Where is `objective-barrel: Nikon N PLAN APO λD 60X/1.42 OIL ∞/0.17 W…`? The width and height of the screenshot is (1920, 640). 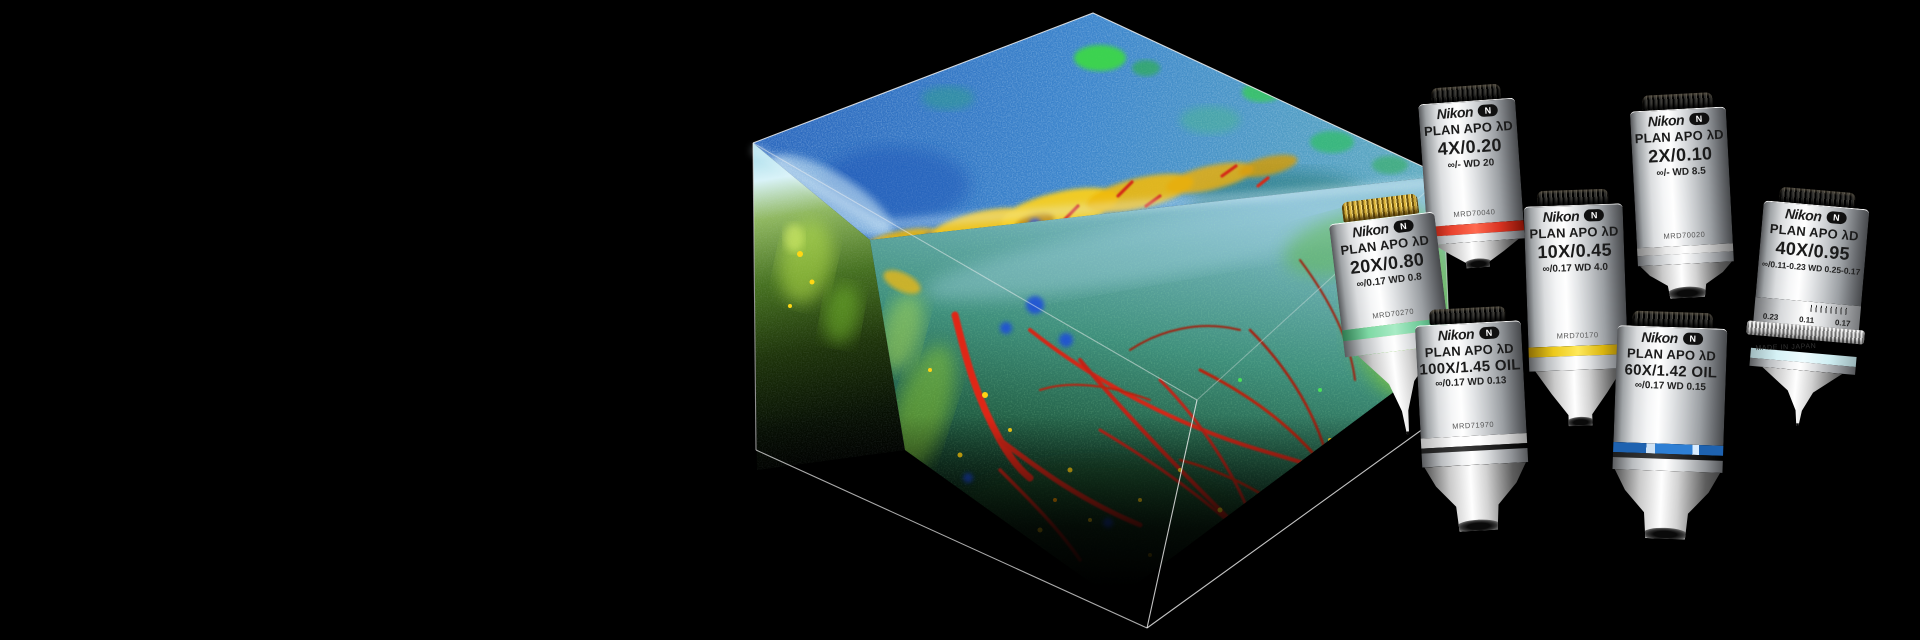
objective-barrel: Nikon N PLAN APO λD 60X/1.42 OIL ∞/0.17 W… is located at coordinates (1670, 385).